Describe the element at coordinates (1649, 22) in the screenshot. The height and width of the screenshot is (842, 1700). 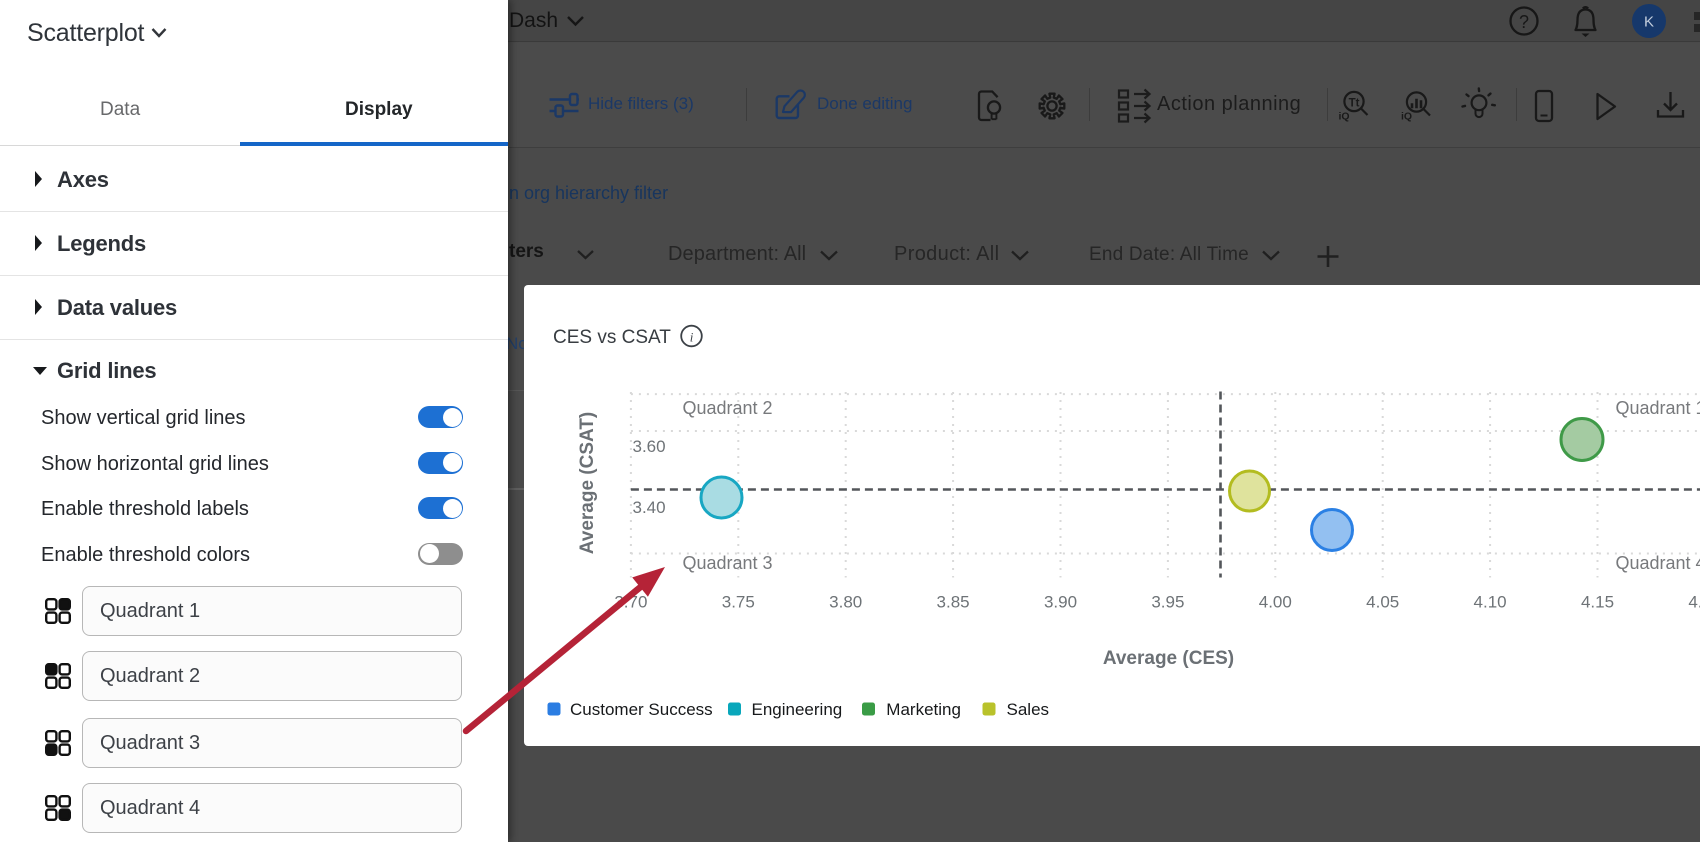
I see `svg-text: K` at that location.